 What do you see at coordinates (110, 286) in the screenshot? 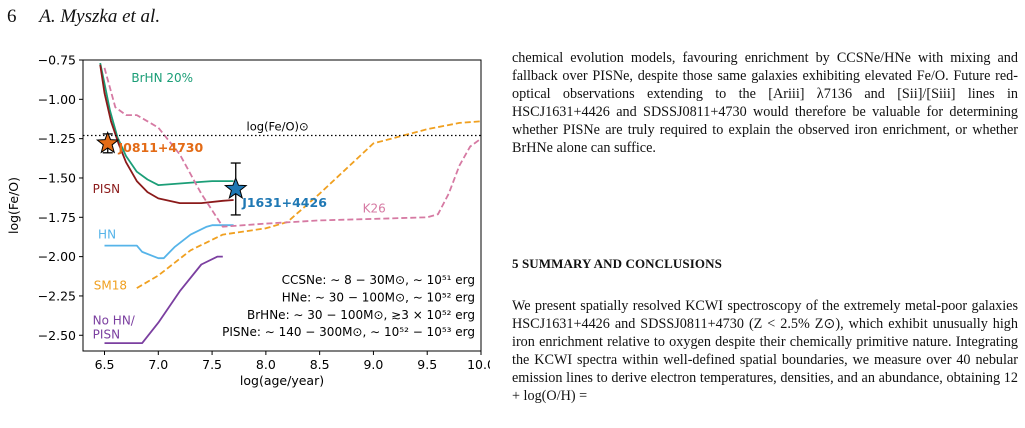
I see `series-label-3: SM18` at bounding box center [110, 286].